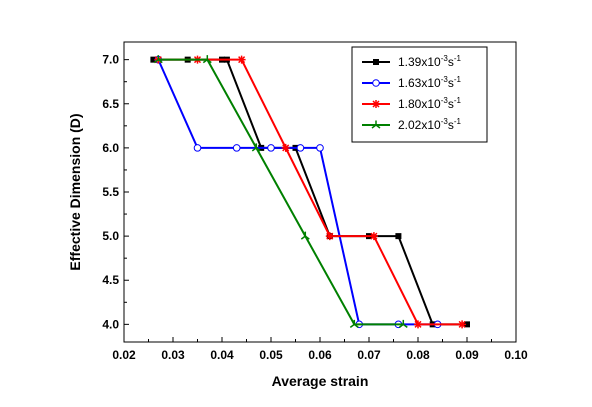  I want to click on y-tick-label: 5.0, so click(110, 236).